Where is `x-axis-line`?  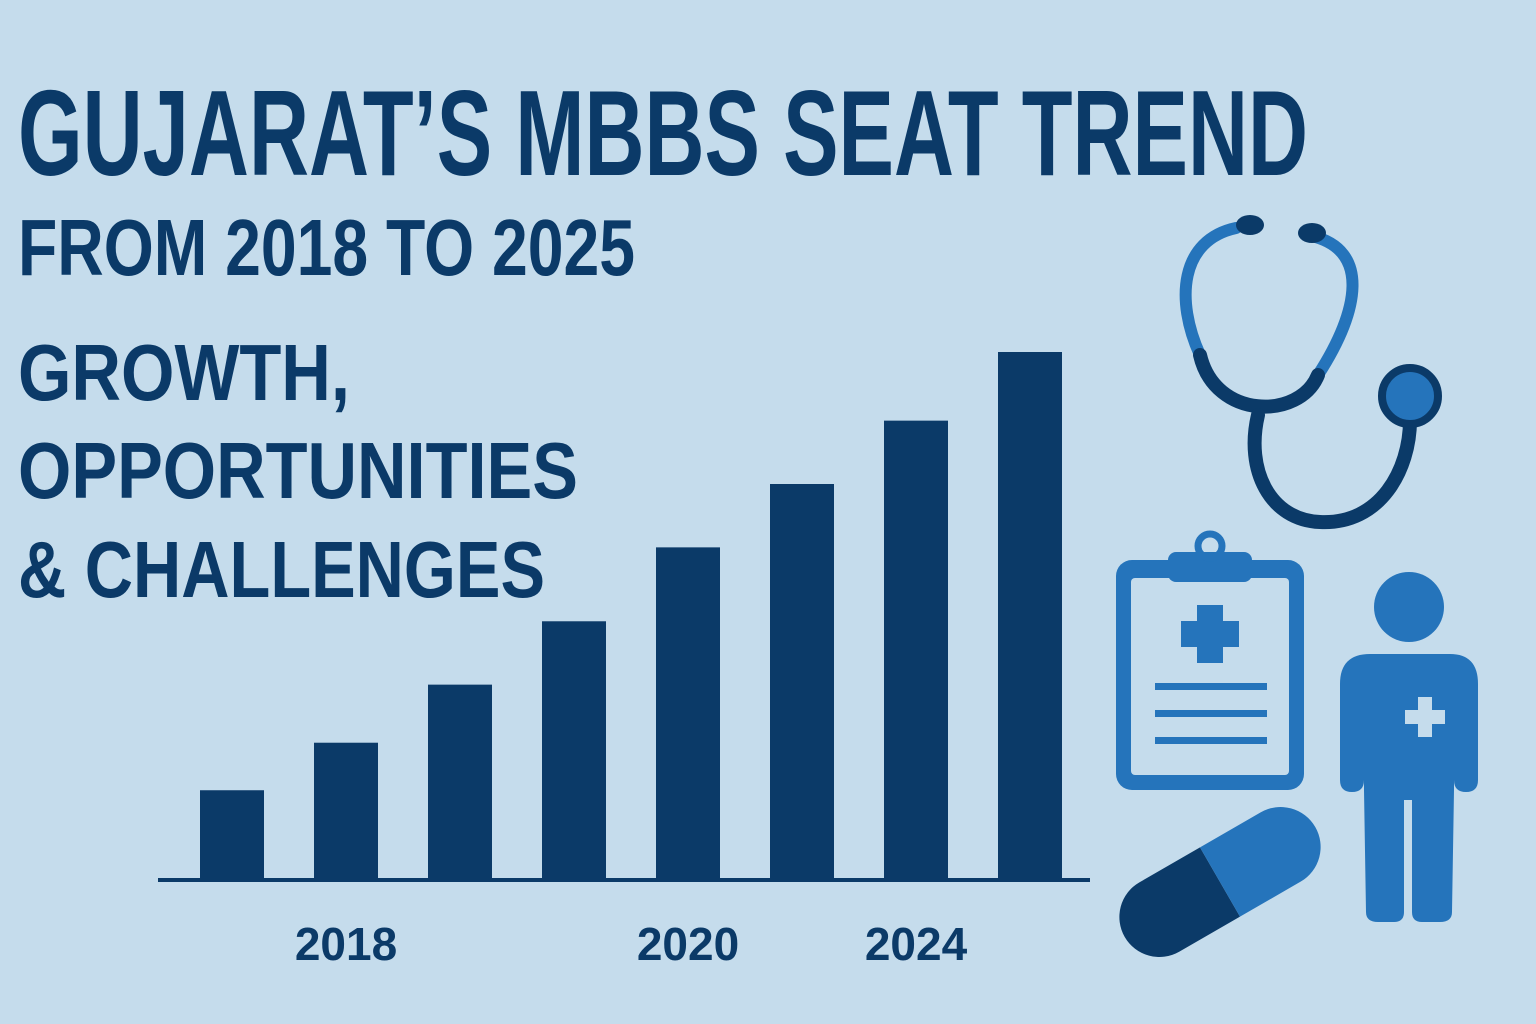
x-axis-line is located at coordinates (624, 880).